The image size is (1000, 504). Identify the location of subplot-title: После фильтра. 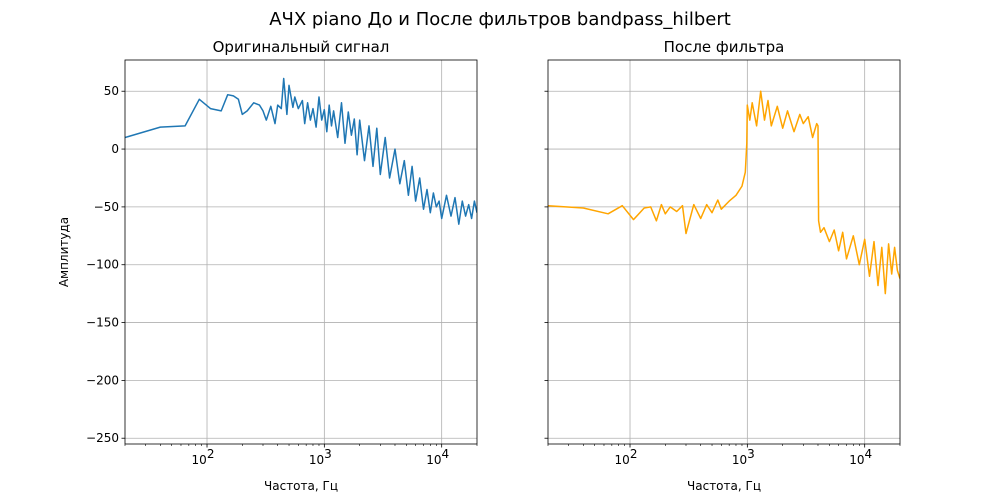
(724, 47).